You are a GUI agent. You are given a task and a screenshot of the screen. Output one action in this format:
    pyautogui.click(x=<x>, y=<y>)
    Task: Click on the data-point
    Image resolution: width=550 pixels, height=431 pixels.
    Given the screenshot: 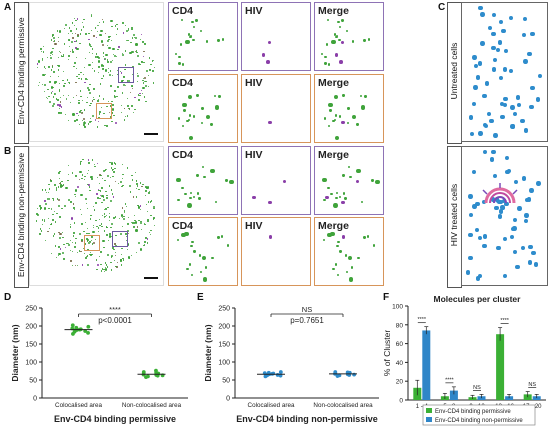 What is the action you would take?
    pyautogui.click(x=280, y=372)
    